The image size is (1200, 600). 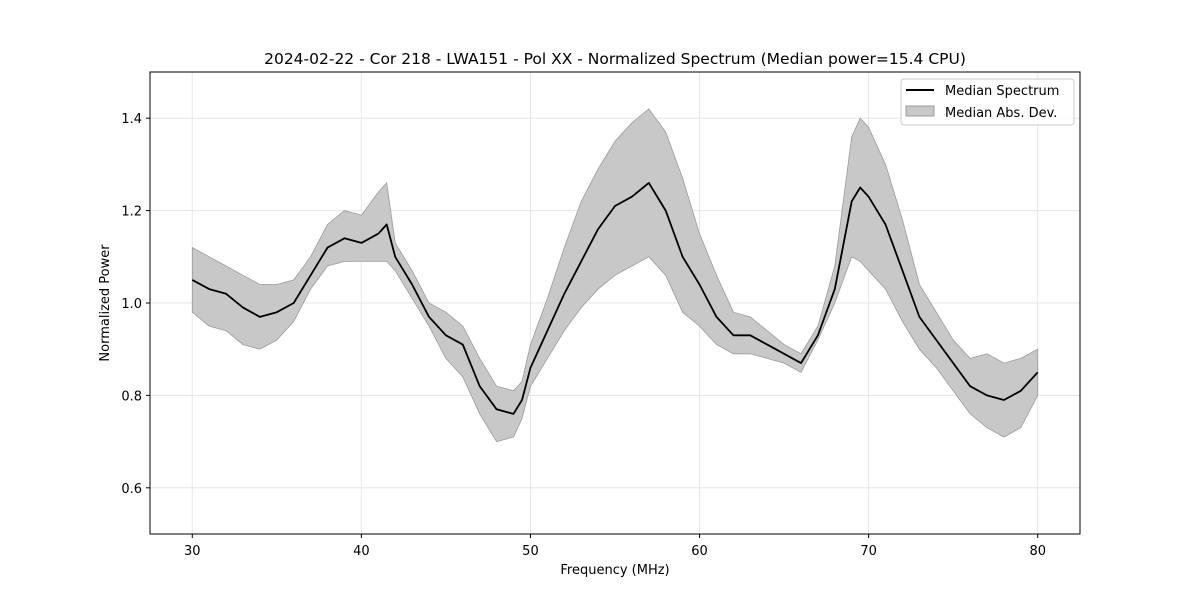 I want to click on legend-label-median-spectrum: Median Spectrum, so click(x=1002, y=91).